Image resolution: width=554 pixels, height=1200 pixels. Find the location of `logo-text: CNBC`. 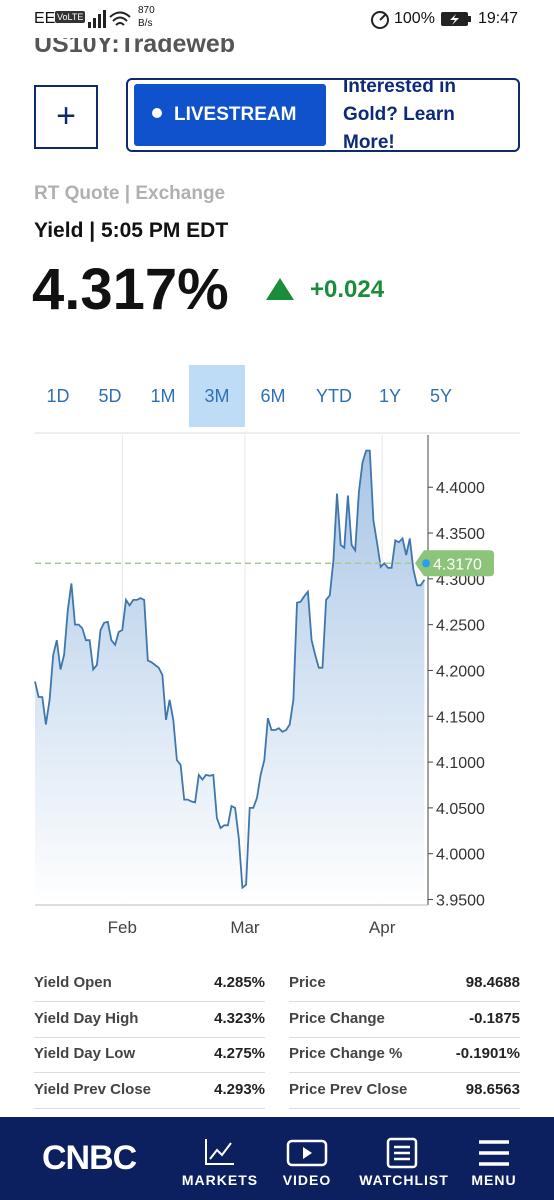

logo-text: CNBC is located at coordinates (89, 1158).